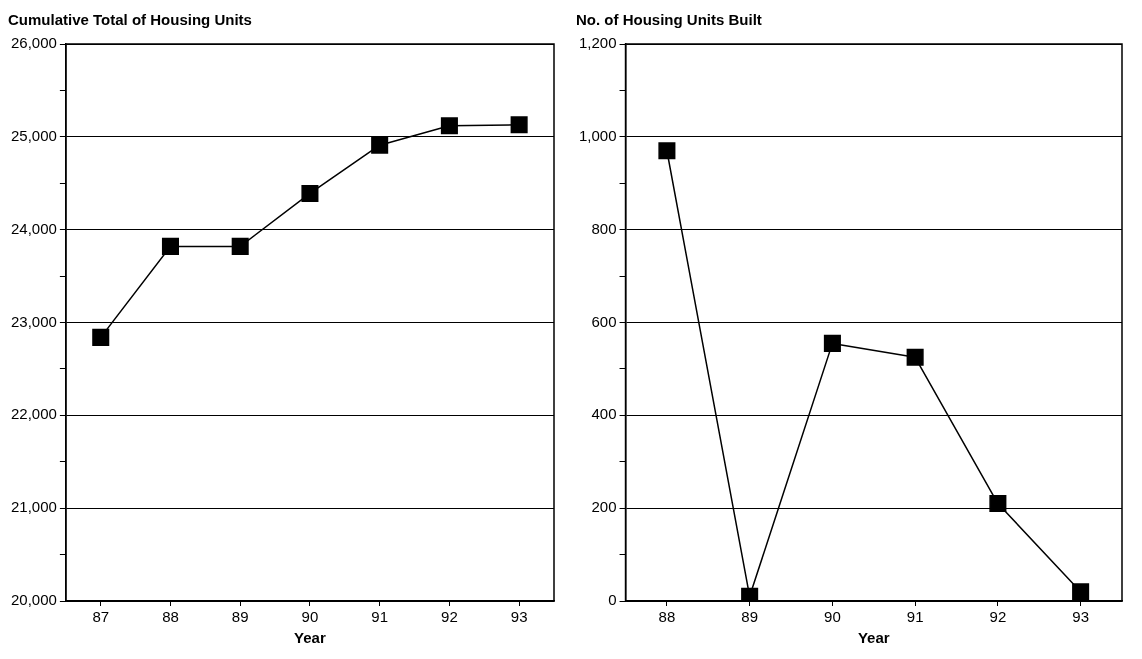 Image resolution: width=1142 pixels, height=659 pixels. What do you see at coordinates (604, 507) in the screenshot?
I see `y-tick-label: 200` at bounding box center [604, 507].